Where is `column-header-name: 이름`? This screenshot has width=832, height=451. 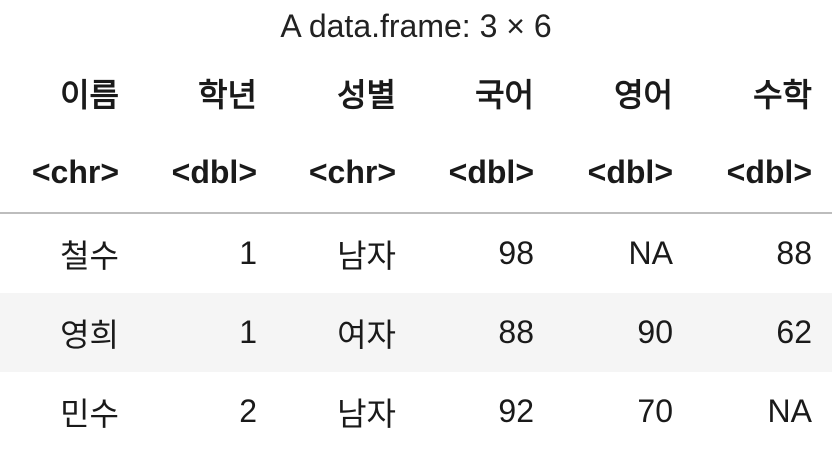
column-header-name: 이름 is located at coordinates (89, 95).